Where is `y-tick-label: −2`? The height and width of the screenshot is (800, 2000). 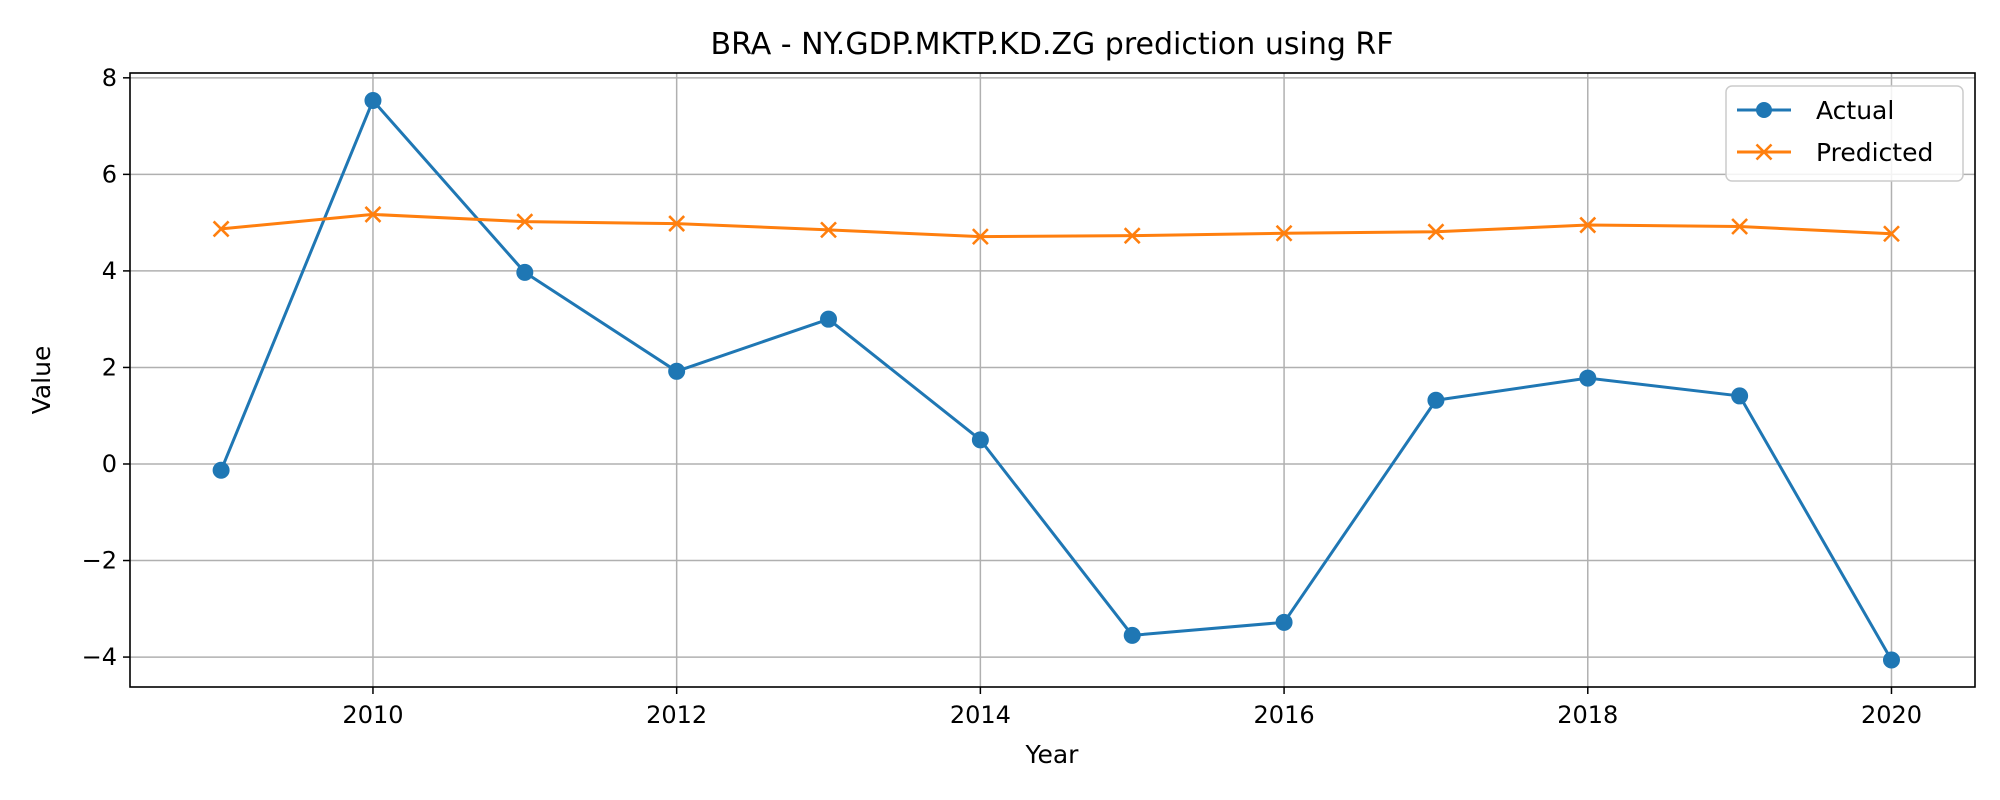 y-tick-label: −2 is located at coordinates (99, 561).